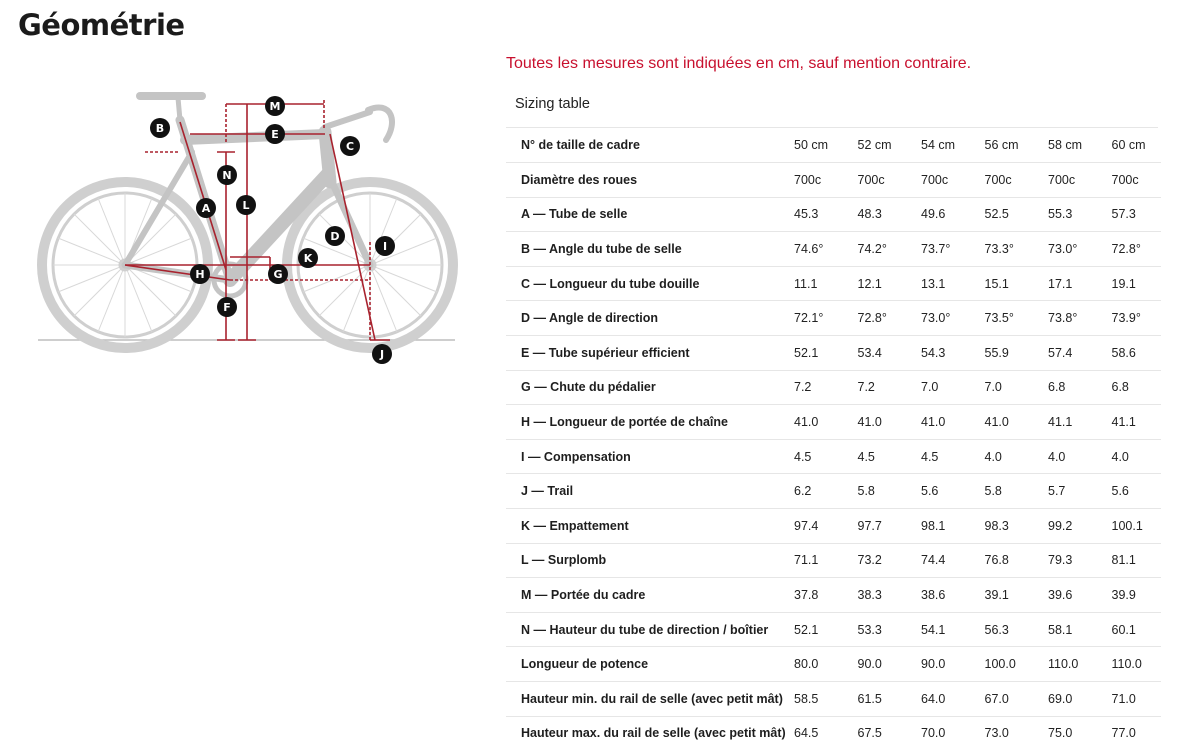  What do you see at coordinates (1129, 284) in the screenshot?
I see `row-value: 19.1` at bounding box center [1129, 284].